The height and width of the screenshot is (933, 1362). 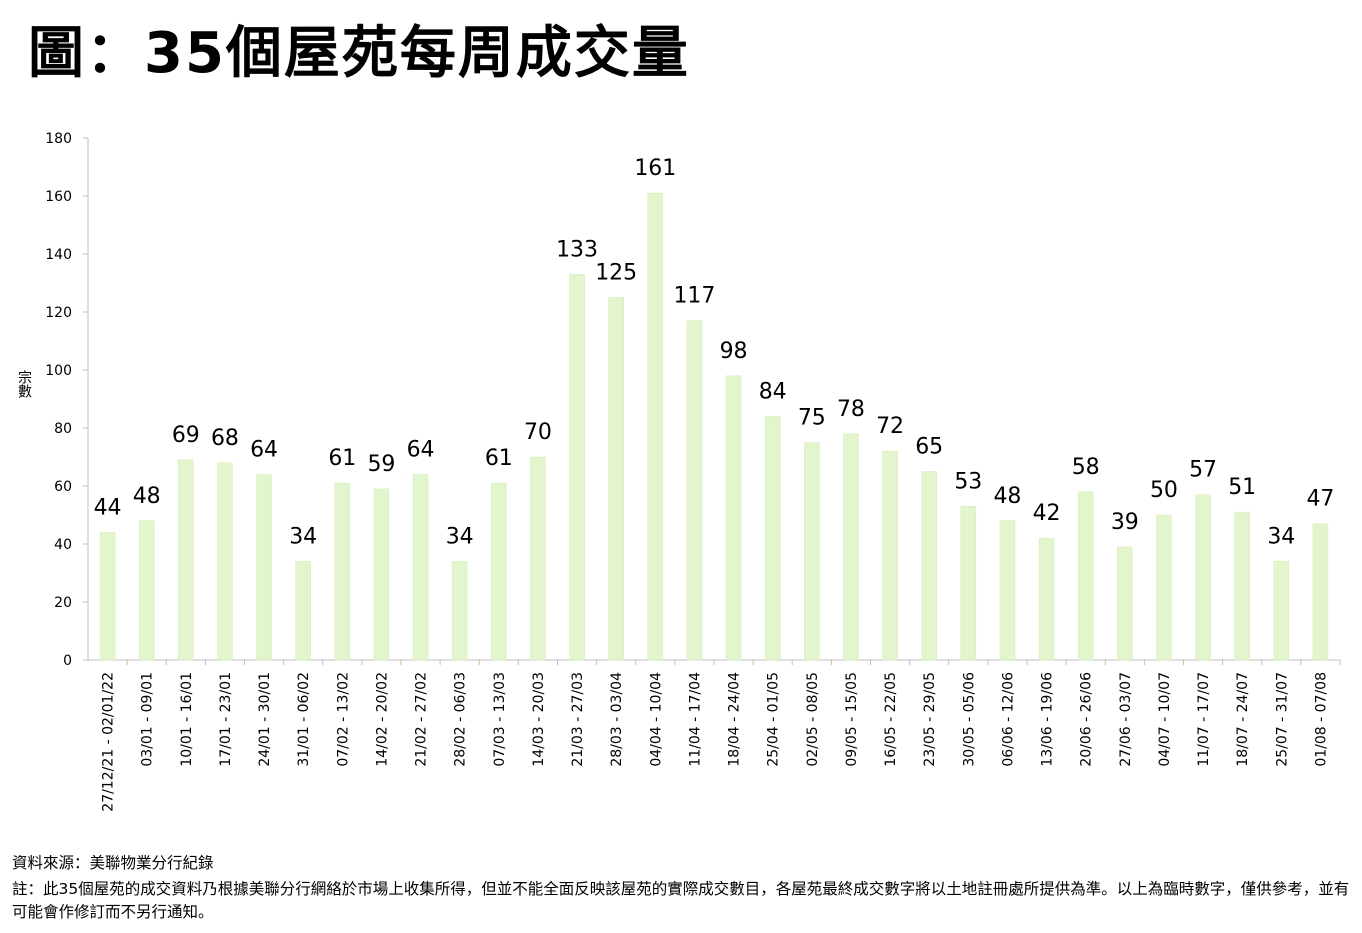 What do you see at coordinates (695, 719) in the screenshot?
I see `x-tick-label: 11/04 - 17/04` at bounding box center [695, 719].